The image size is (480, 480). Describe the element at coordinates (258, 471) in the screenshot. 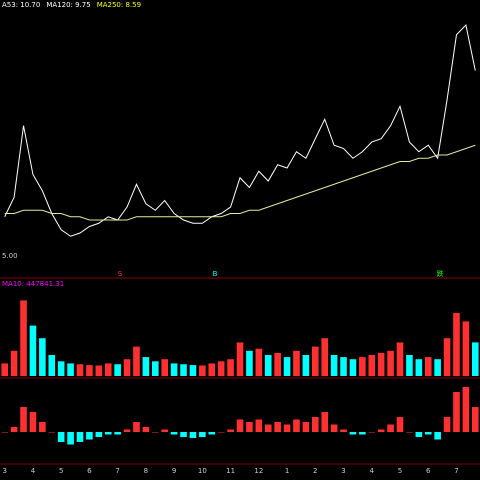

I see `x-tick-label: 12` at that location.